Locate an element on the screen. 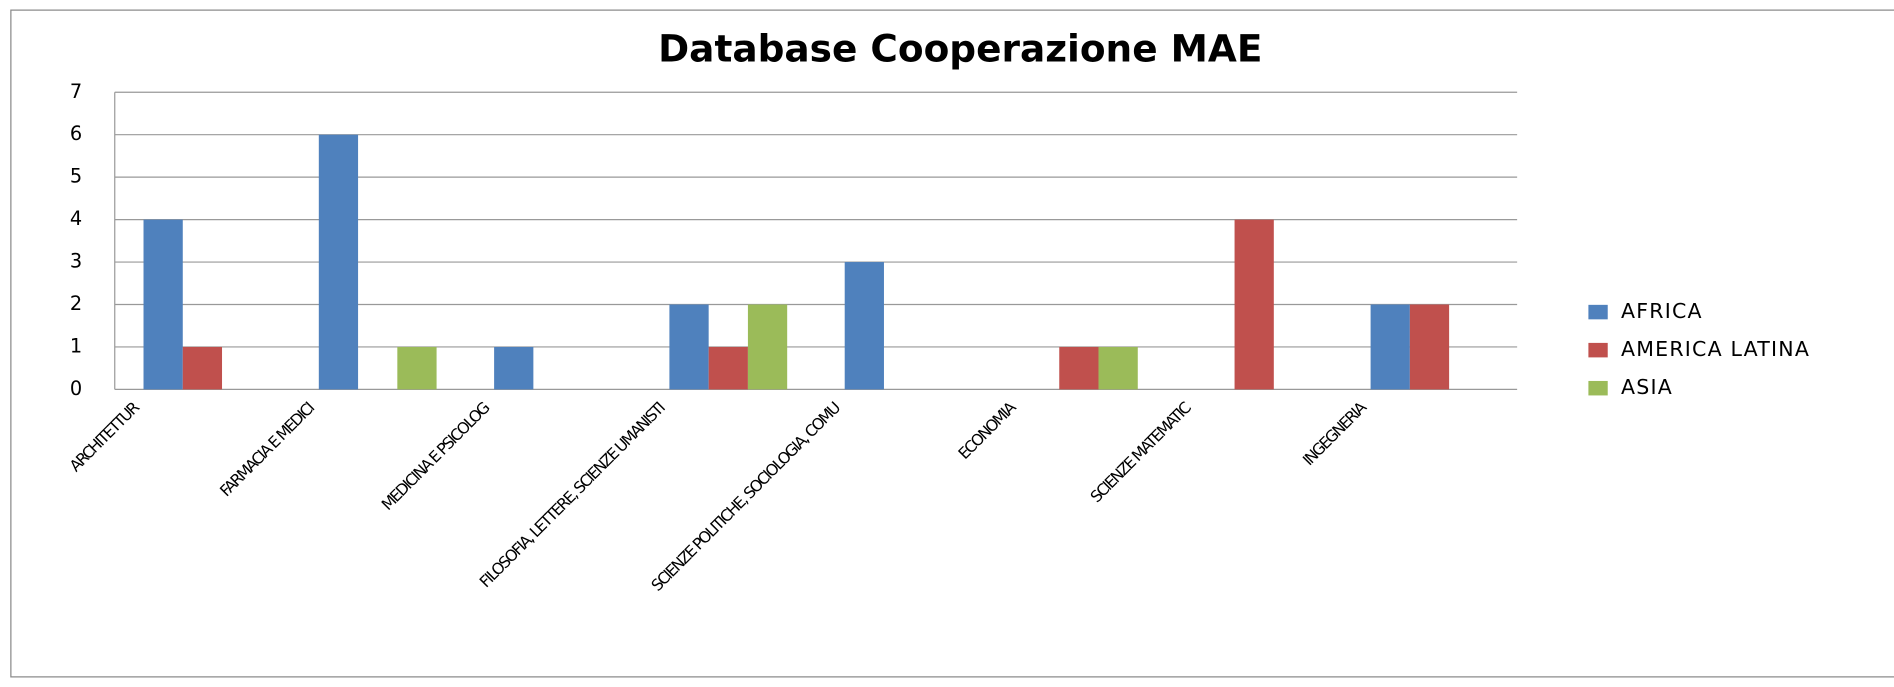 The width and height of the screenshot is (1894, 687). y-tick-label: 3 is located at coordinates (76, 261).